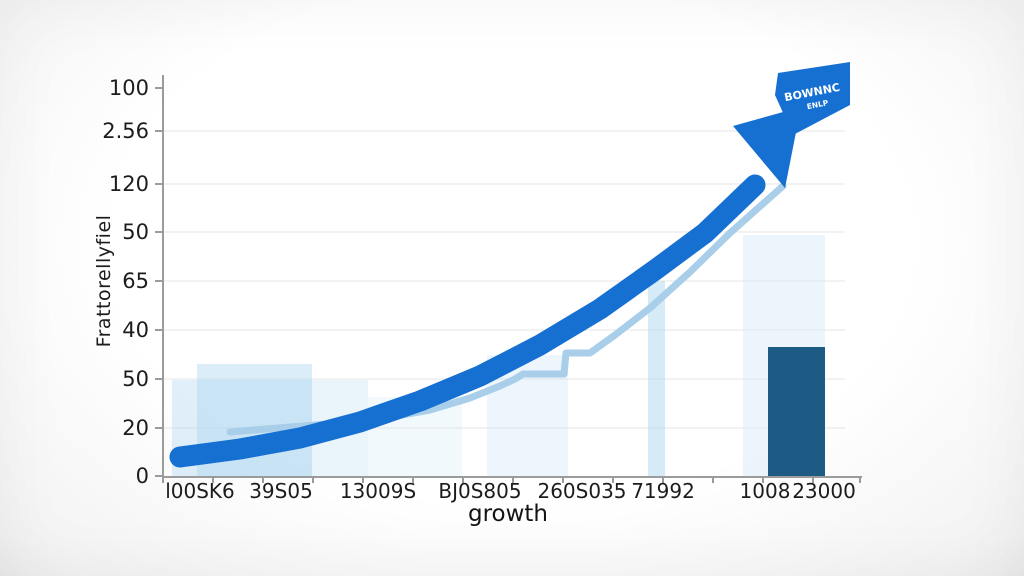 Image resolution: width=1024 pixels, height=576 pixels. I want to click on flag-text-line2: ENLP, so click(817, 104).